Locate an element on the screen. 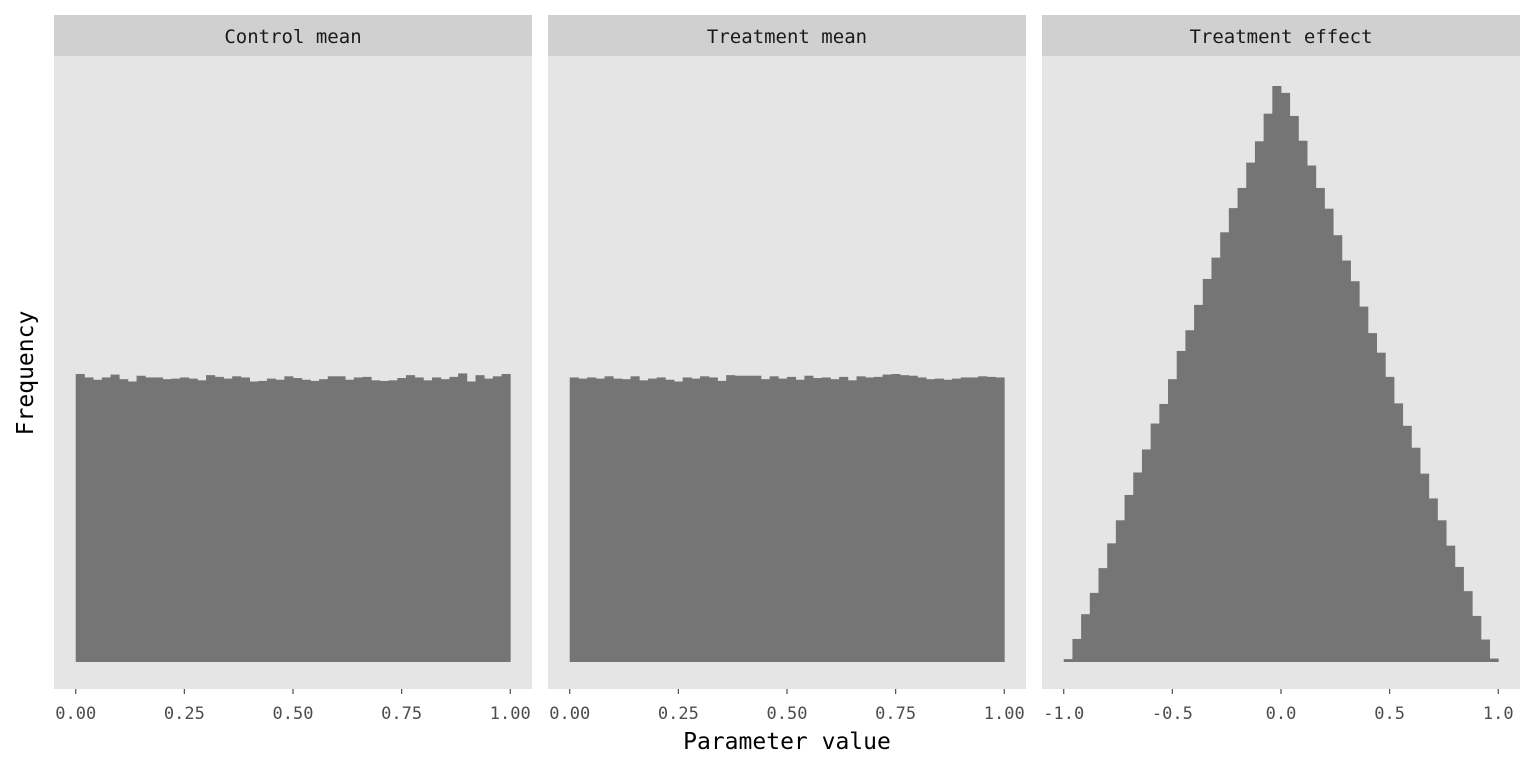 The width and height of the screenshot is (1536, 768). facet-title: Treatment effect is located at coordinates (1280, 37).